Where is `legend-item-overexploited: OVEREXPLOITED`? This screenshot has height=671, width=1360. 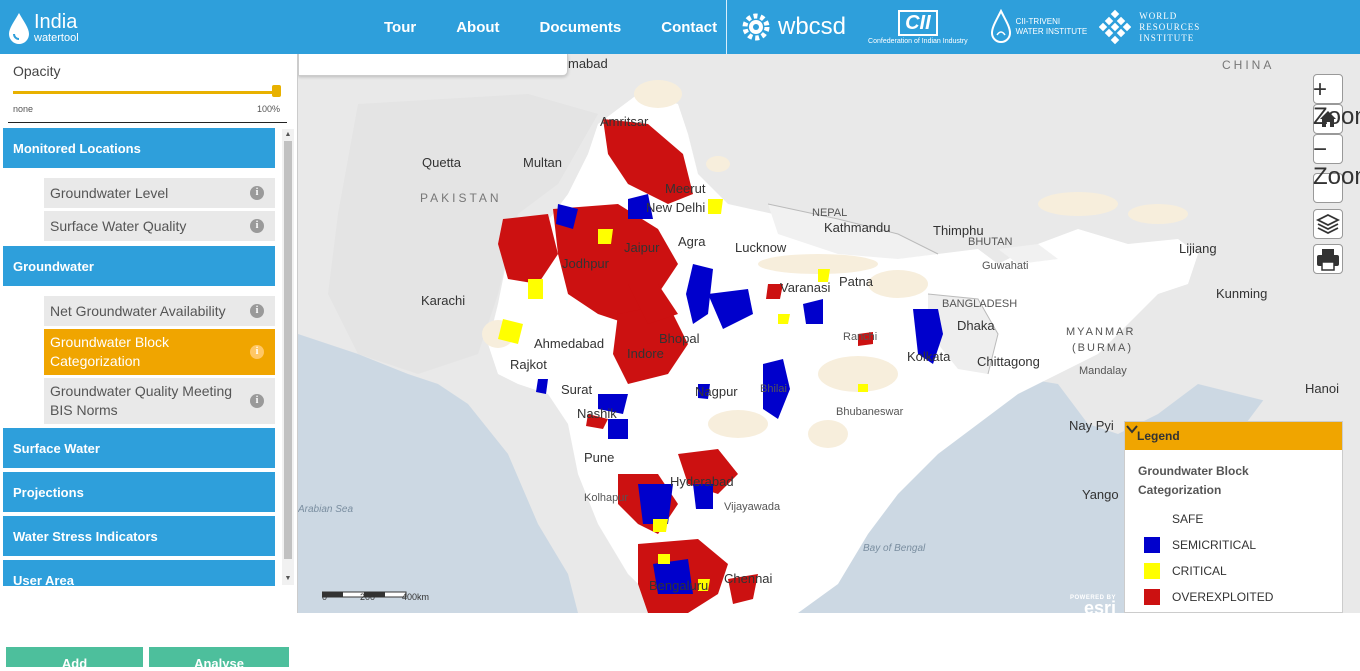
legend-item-overexploited: OVEREXPLOITED is located at coordinates (1233, 597).